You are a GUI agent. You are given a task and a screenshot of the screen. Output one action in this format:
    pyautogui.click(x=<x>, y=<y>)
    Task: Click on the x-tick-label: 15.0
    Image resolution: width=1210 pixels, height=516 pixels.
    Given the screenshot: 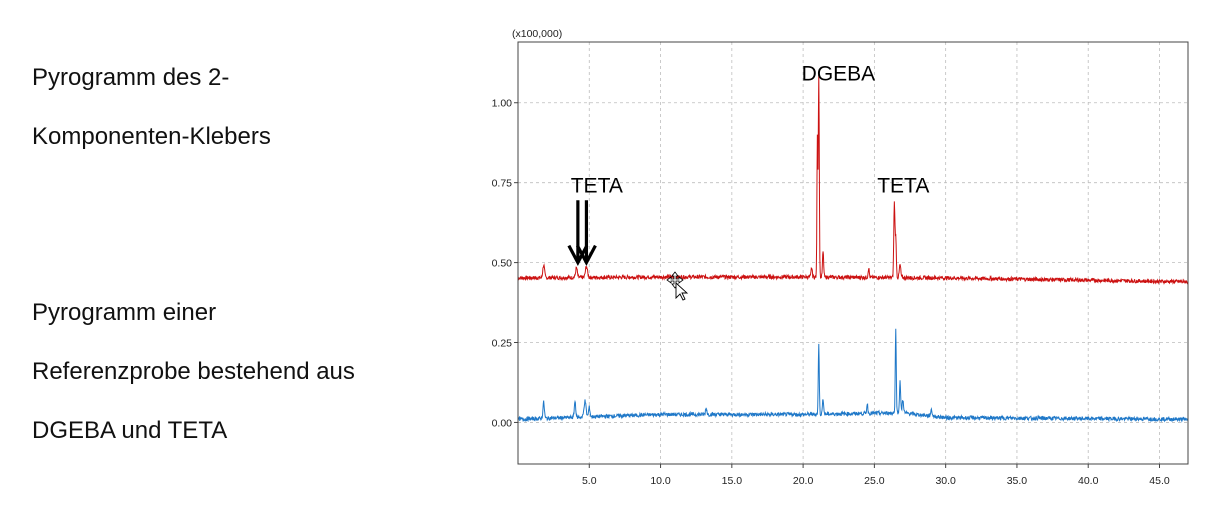 What is the action you would take?
    pyautogui.click(x=732, y=481)
    